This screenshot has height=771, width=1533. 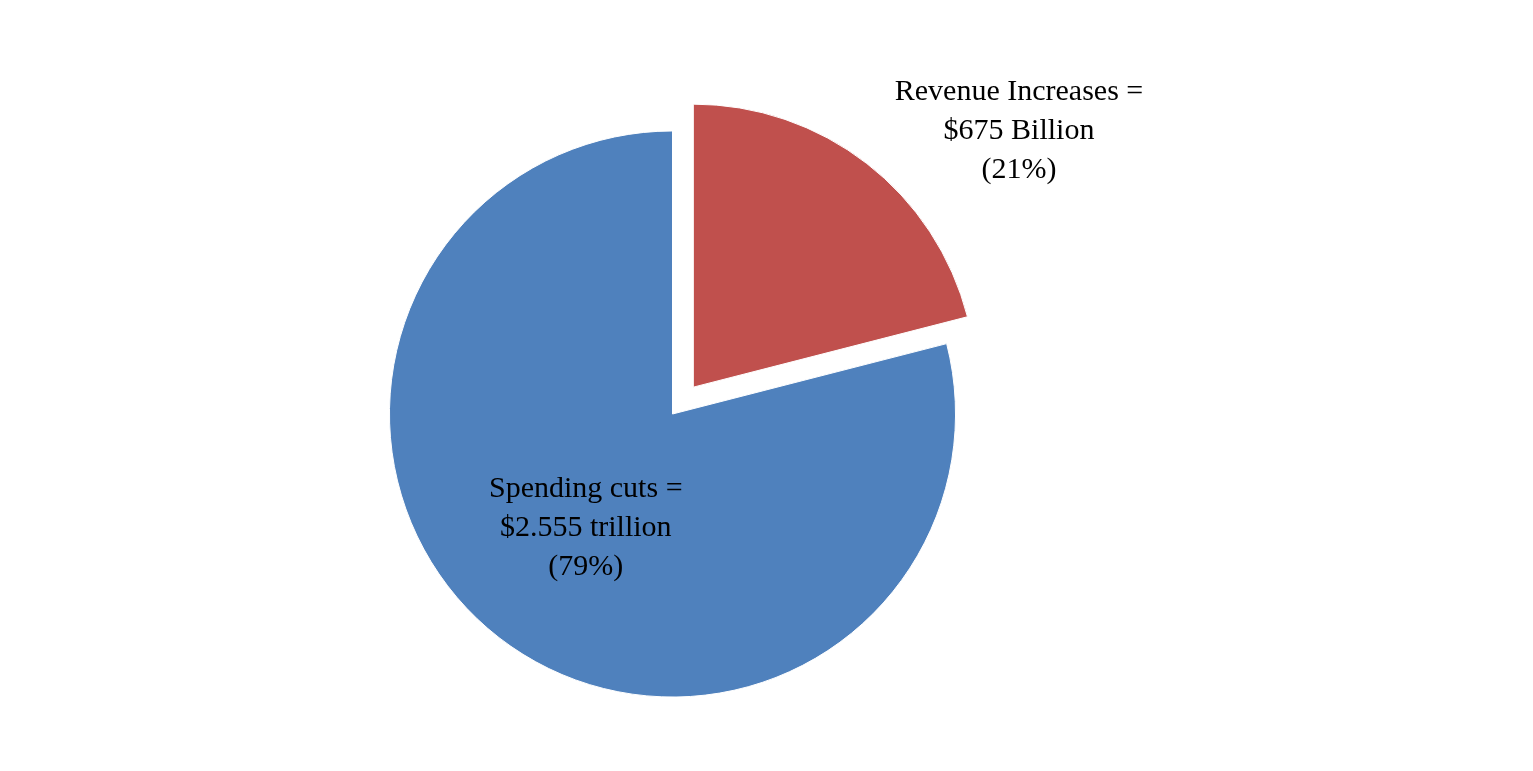 What do you see at coordinates (1019, 128) in the screenshot?
I see `slice-label: Revenue Increases = $675 Billion (21%)` at bounding box center [1019, 128].